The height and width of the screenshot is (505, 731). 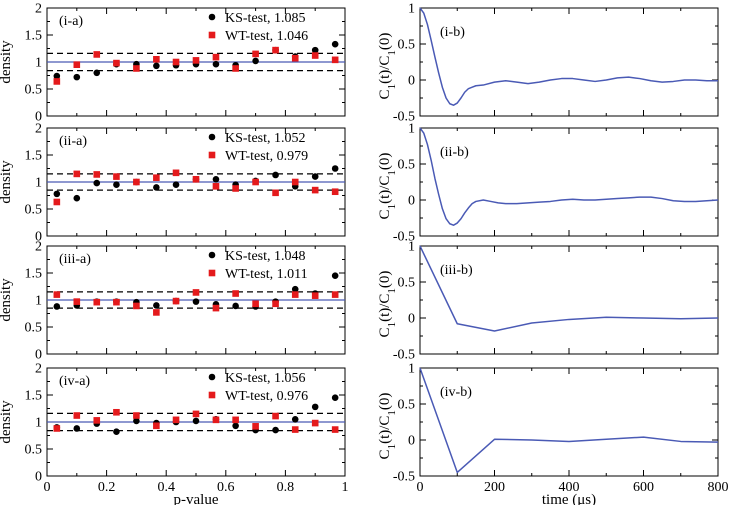 I want to click on panel-tag: (iv-b), so click(x=456, y=392).